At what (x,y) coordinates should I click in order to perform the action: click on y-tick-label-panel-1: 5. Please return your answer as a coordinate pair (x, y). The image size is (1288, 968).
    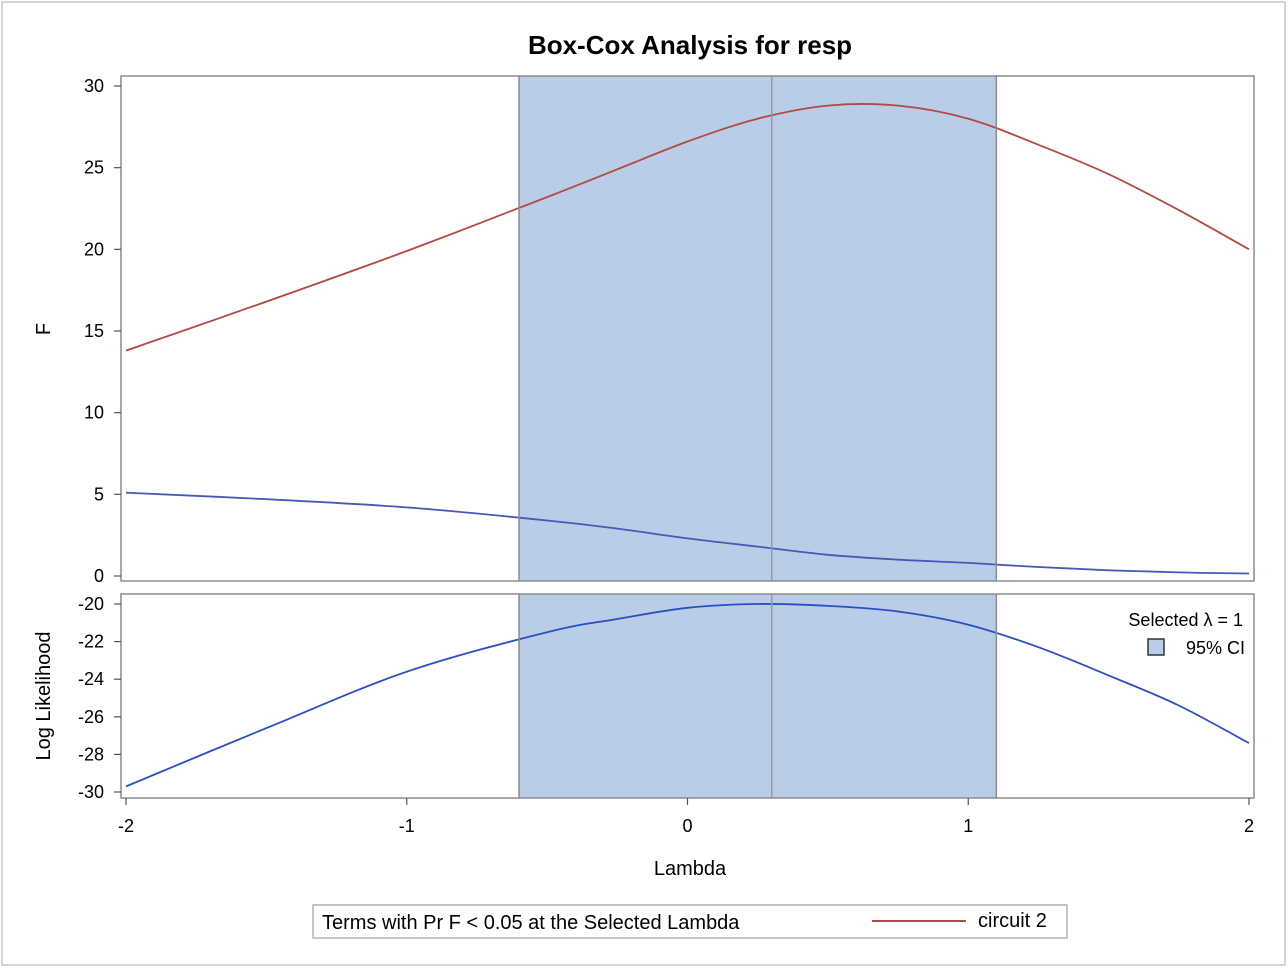
    Looking at the image, I should click on (99, 494).